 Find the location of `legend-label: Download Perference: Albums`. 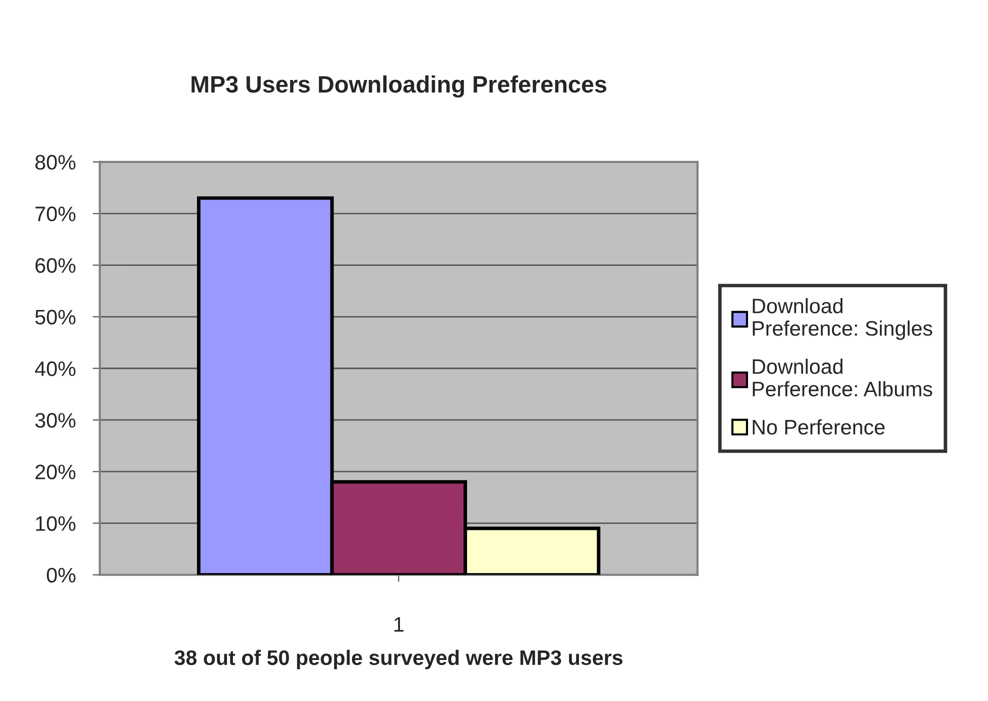

legend-label: Download Perference: Albums is located at coordinates (842, 377).